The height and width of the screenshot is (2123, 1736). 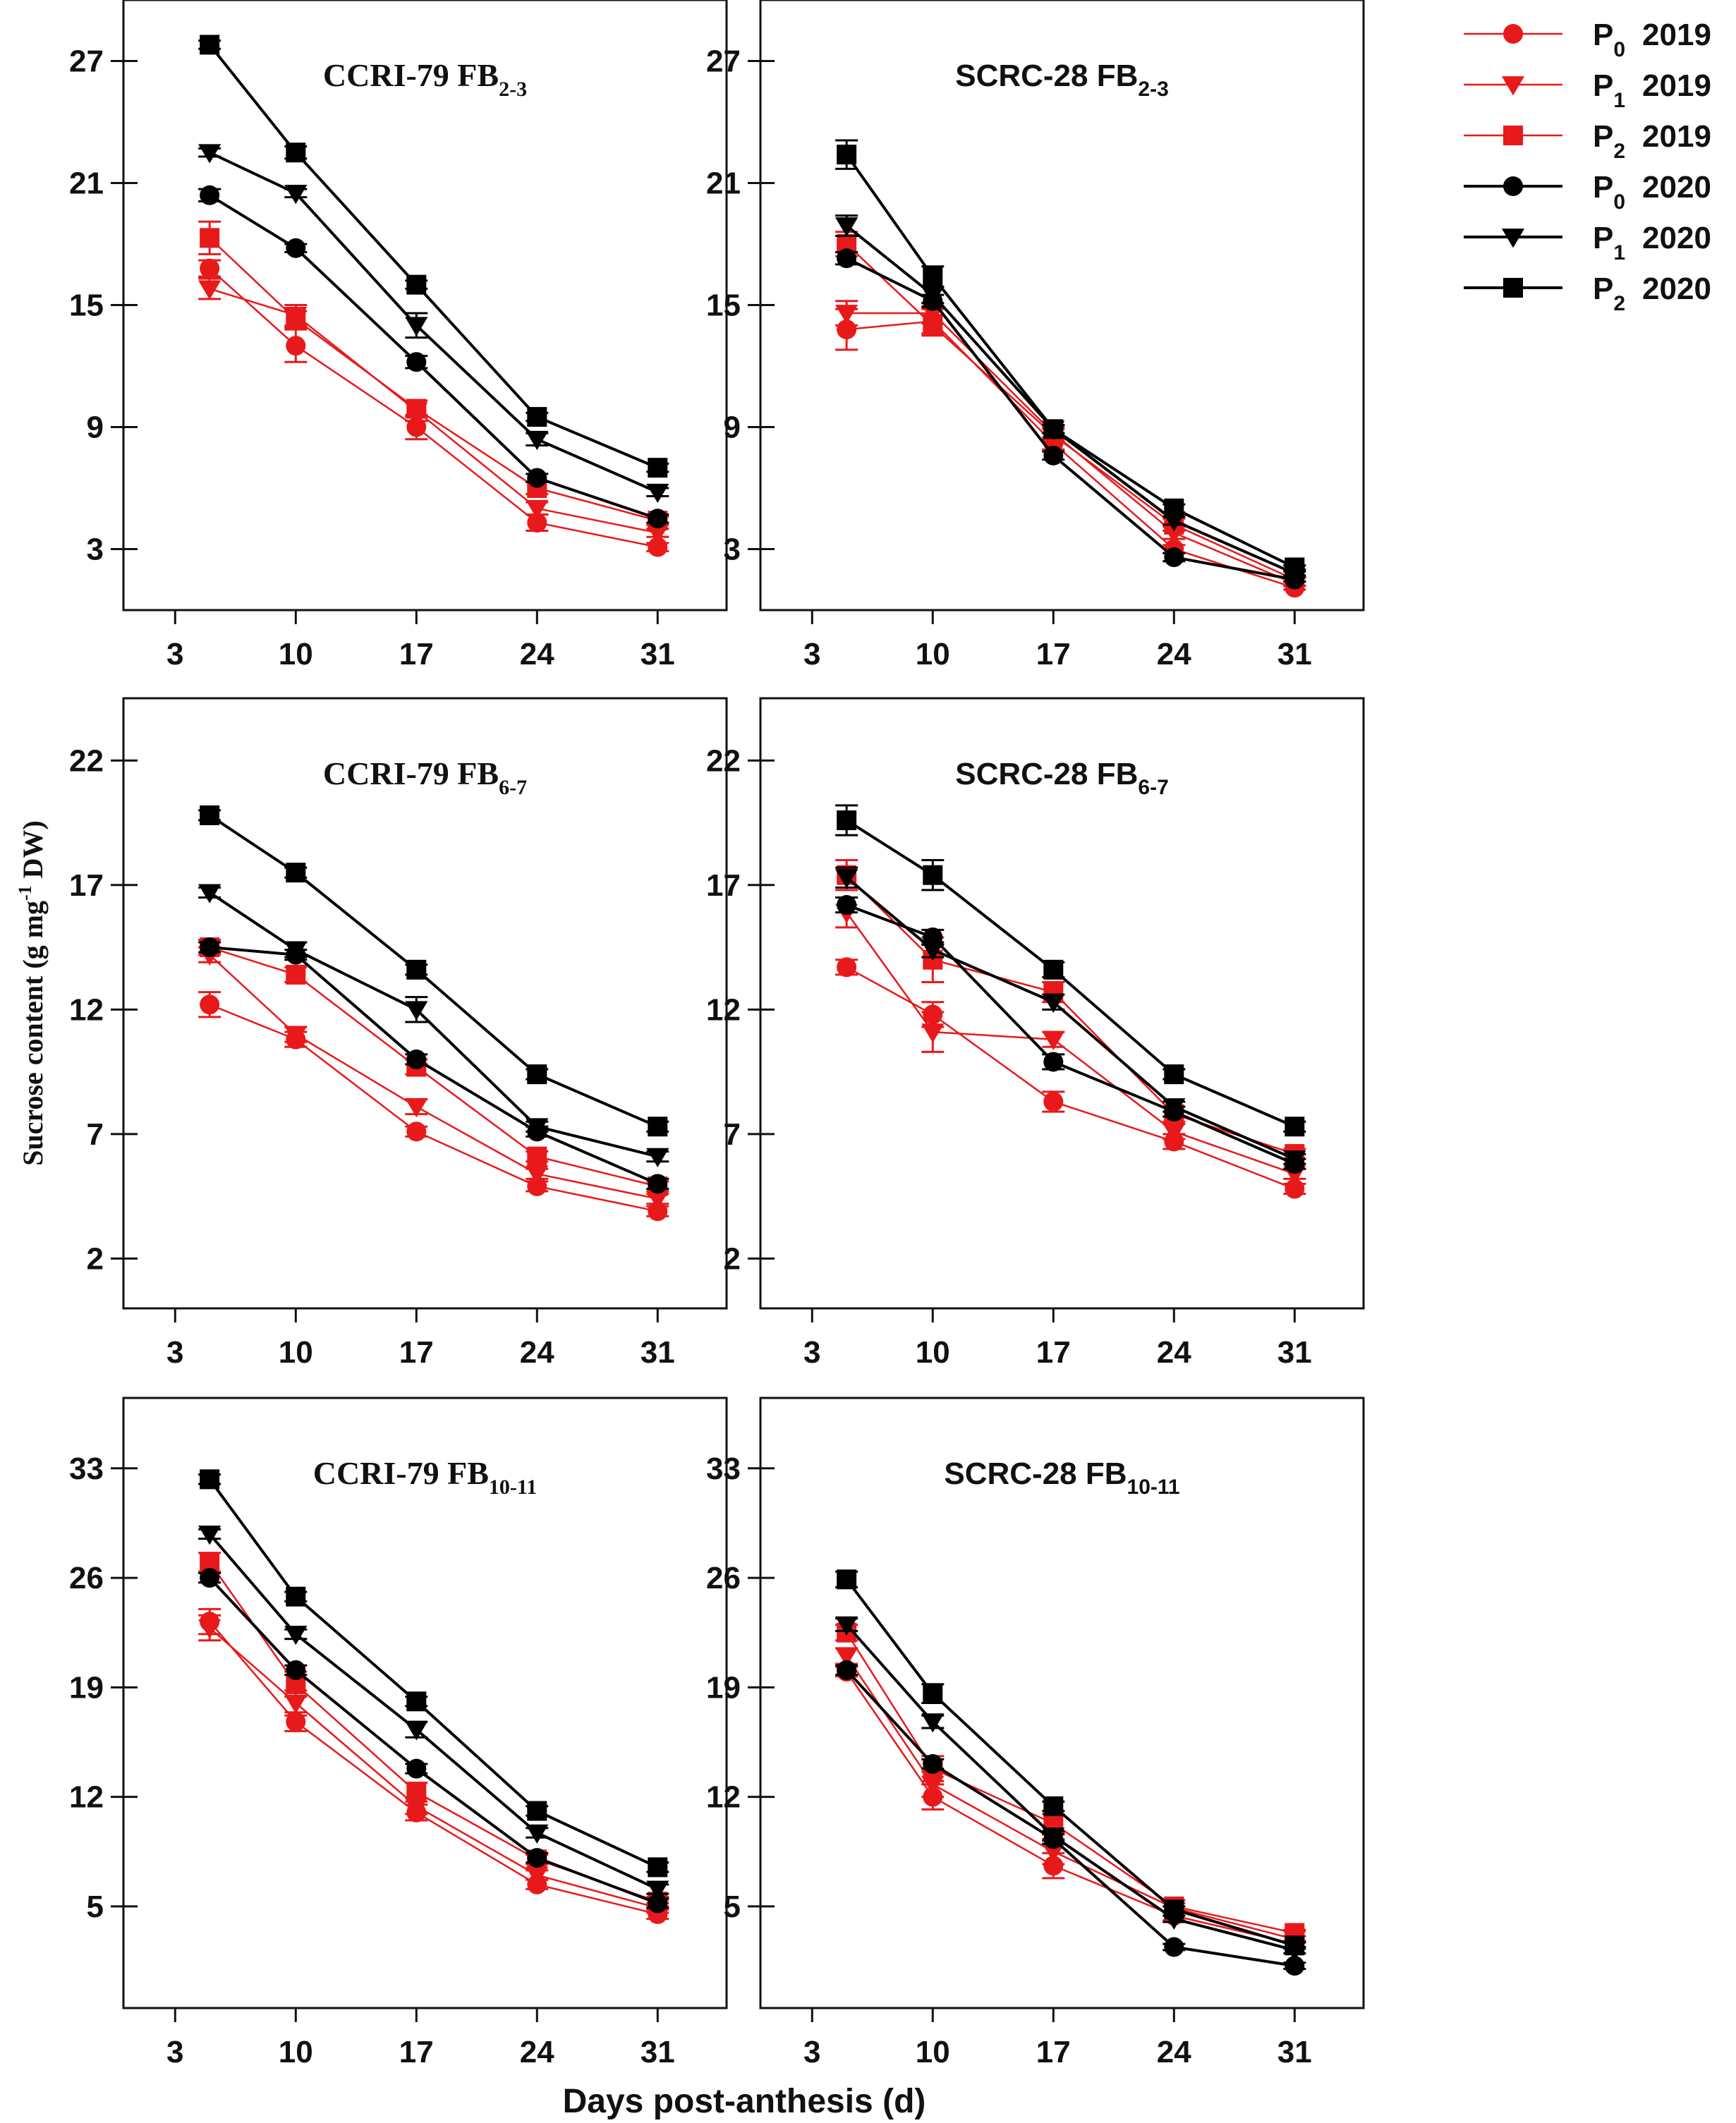 I want to click on y-tick-label: 3, so click(x=732, y=550).